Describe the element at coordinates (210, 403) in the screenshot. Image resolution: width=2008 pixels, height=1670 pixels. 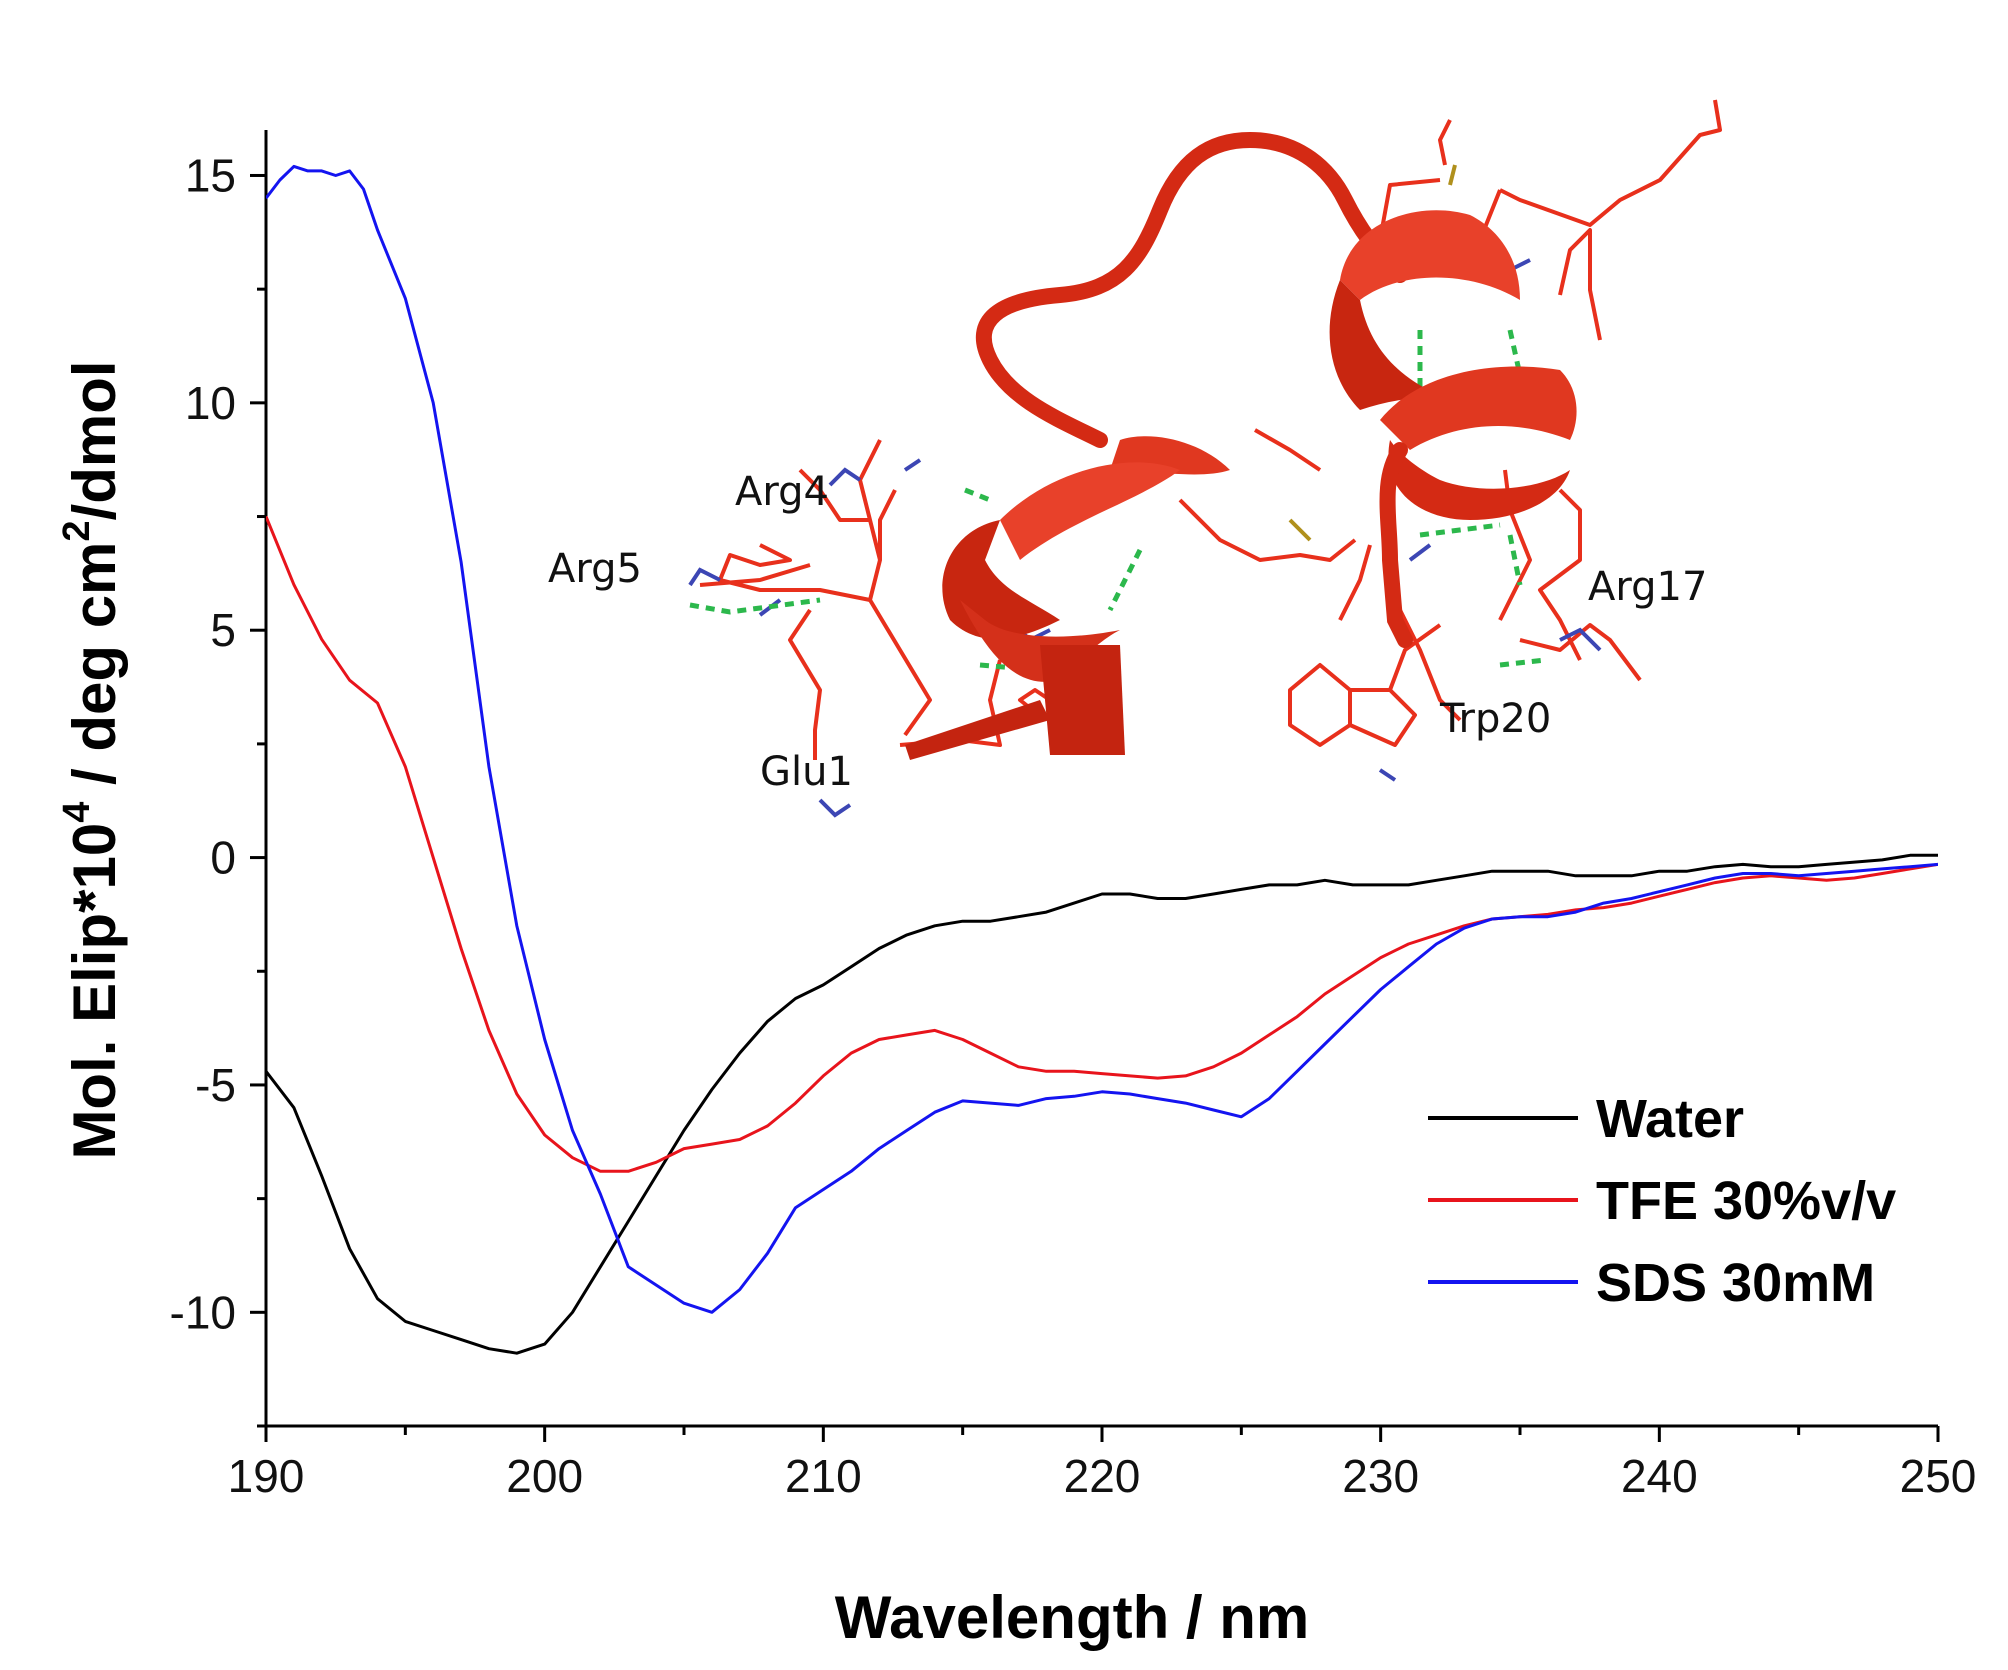
I see `y-tick-label: 10` at that location.